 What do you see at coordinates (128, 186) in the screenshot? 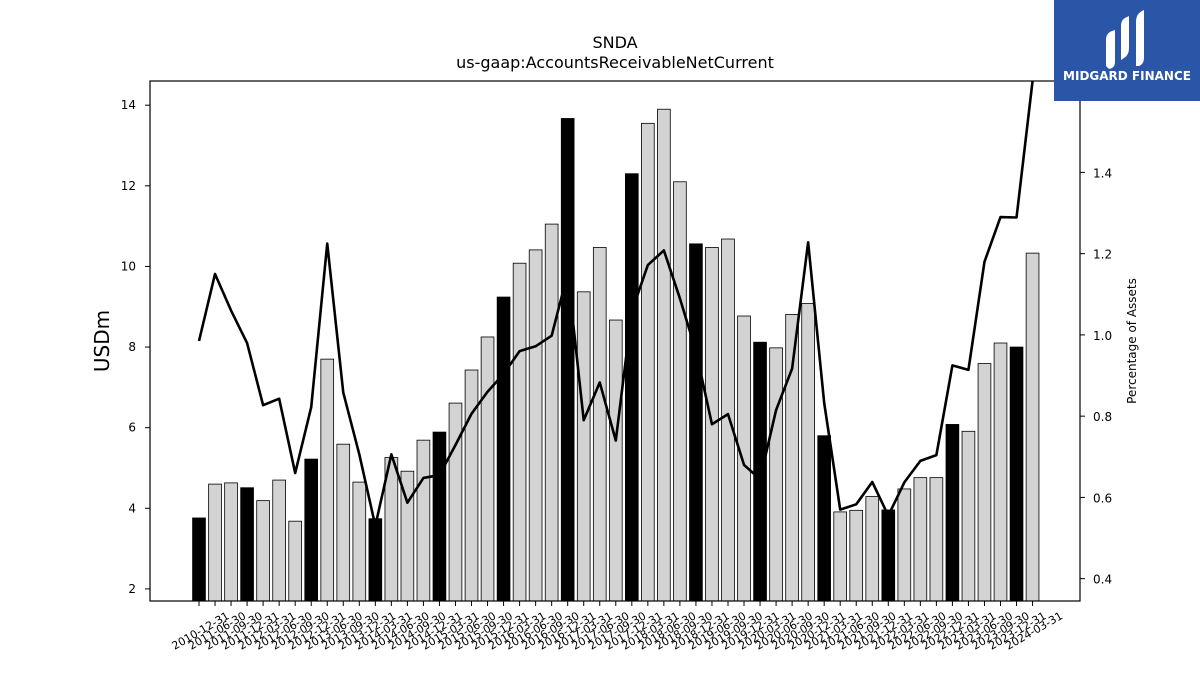
I see `left-tick-label-5: 12` at bounding box center [128, 186].